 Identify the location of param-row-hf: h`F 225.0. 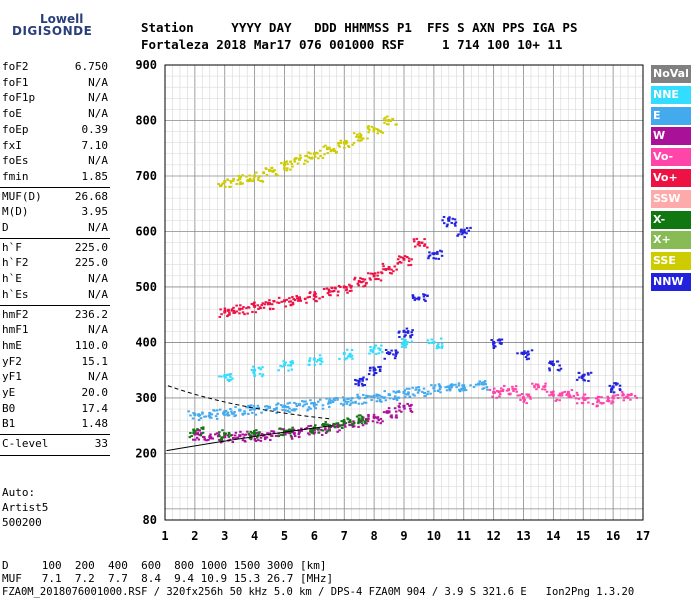
(55, 248).